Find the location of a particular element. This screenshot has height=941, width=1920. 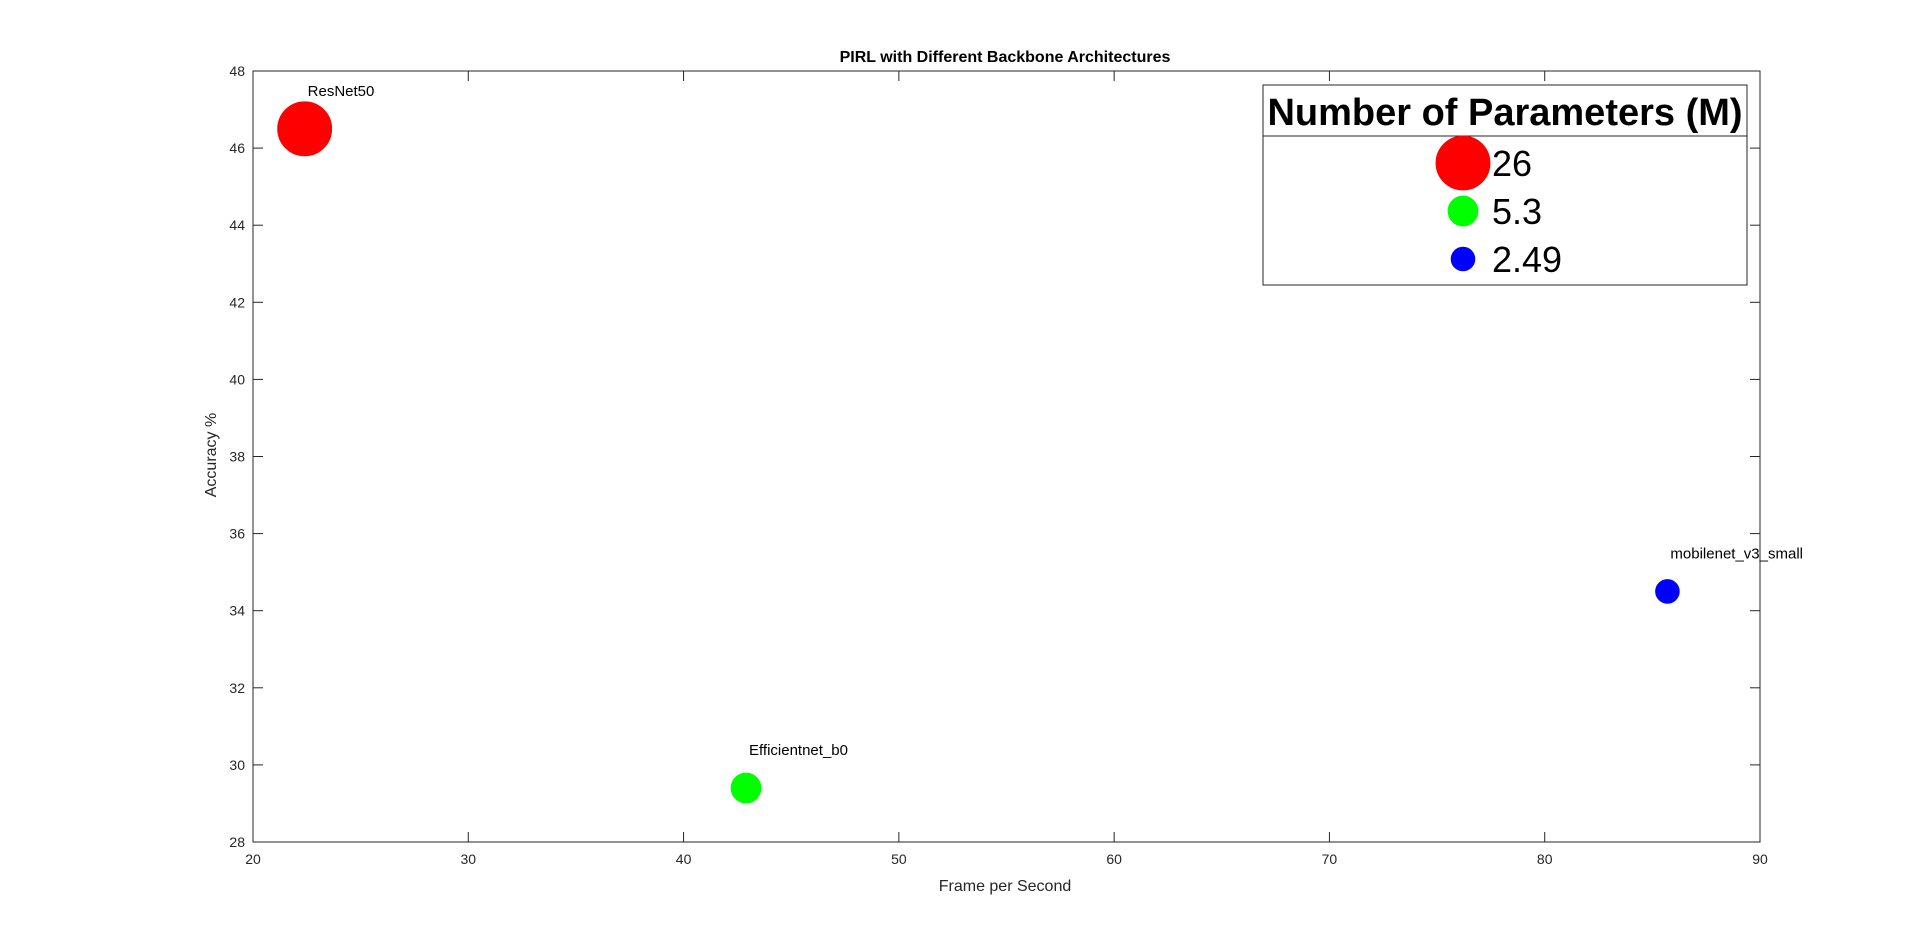

x-tick-label: 70 is located at coordinates (1330, 859).